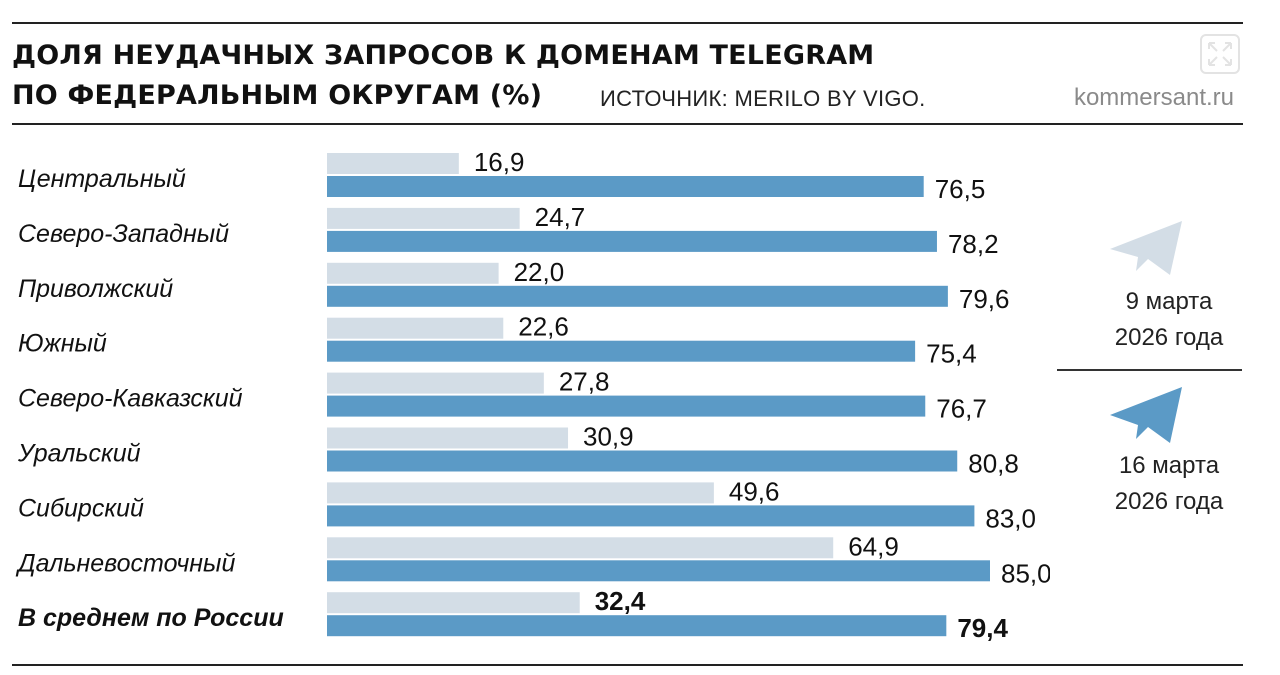 Image resolution: width=1280 pixels, height=675 pixels. What do you see at coordinates (543, 327) in the screenshot?
I see `value-label-series1: 22,6` at bounding box center [543, 327].